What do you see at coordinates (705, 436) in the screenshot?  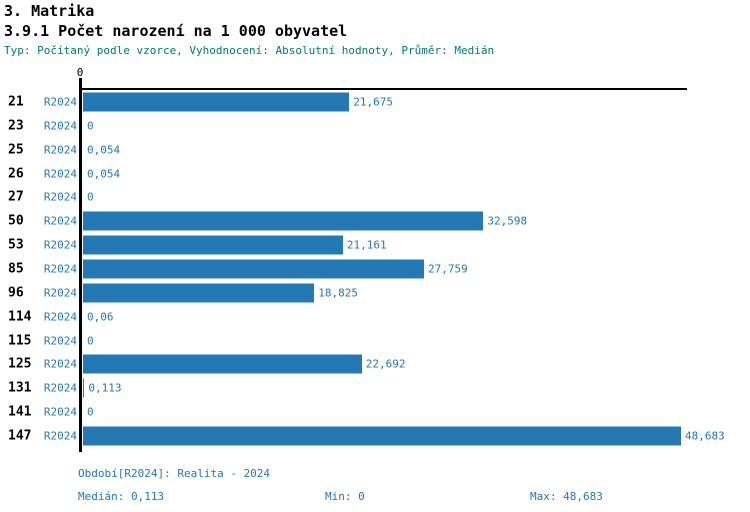 I see `row-value-label: 48,683` at bounding box center [705, 436].